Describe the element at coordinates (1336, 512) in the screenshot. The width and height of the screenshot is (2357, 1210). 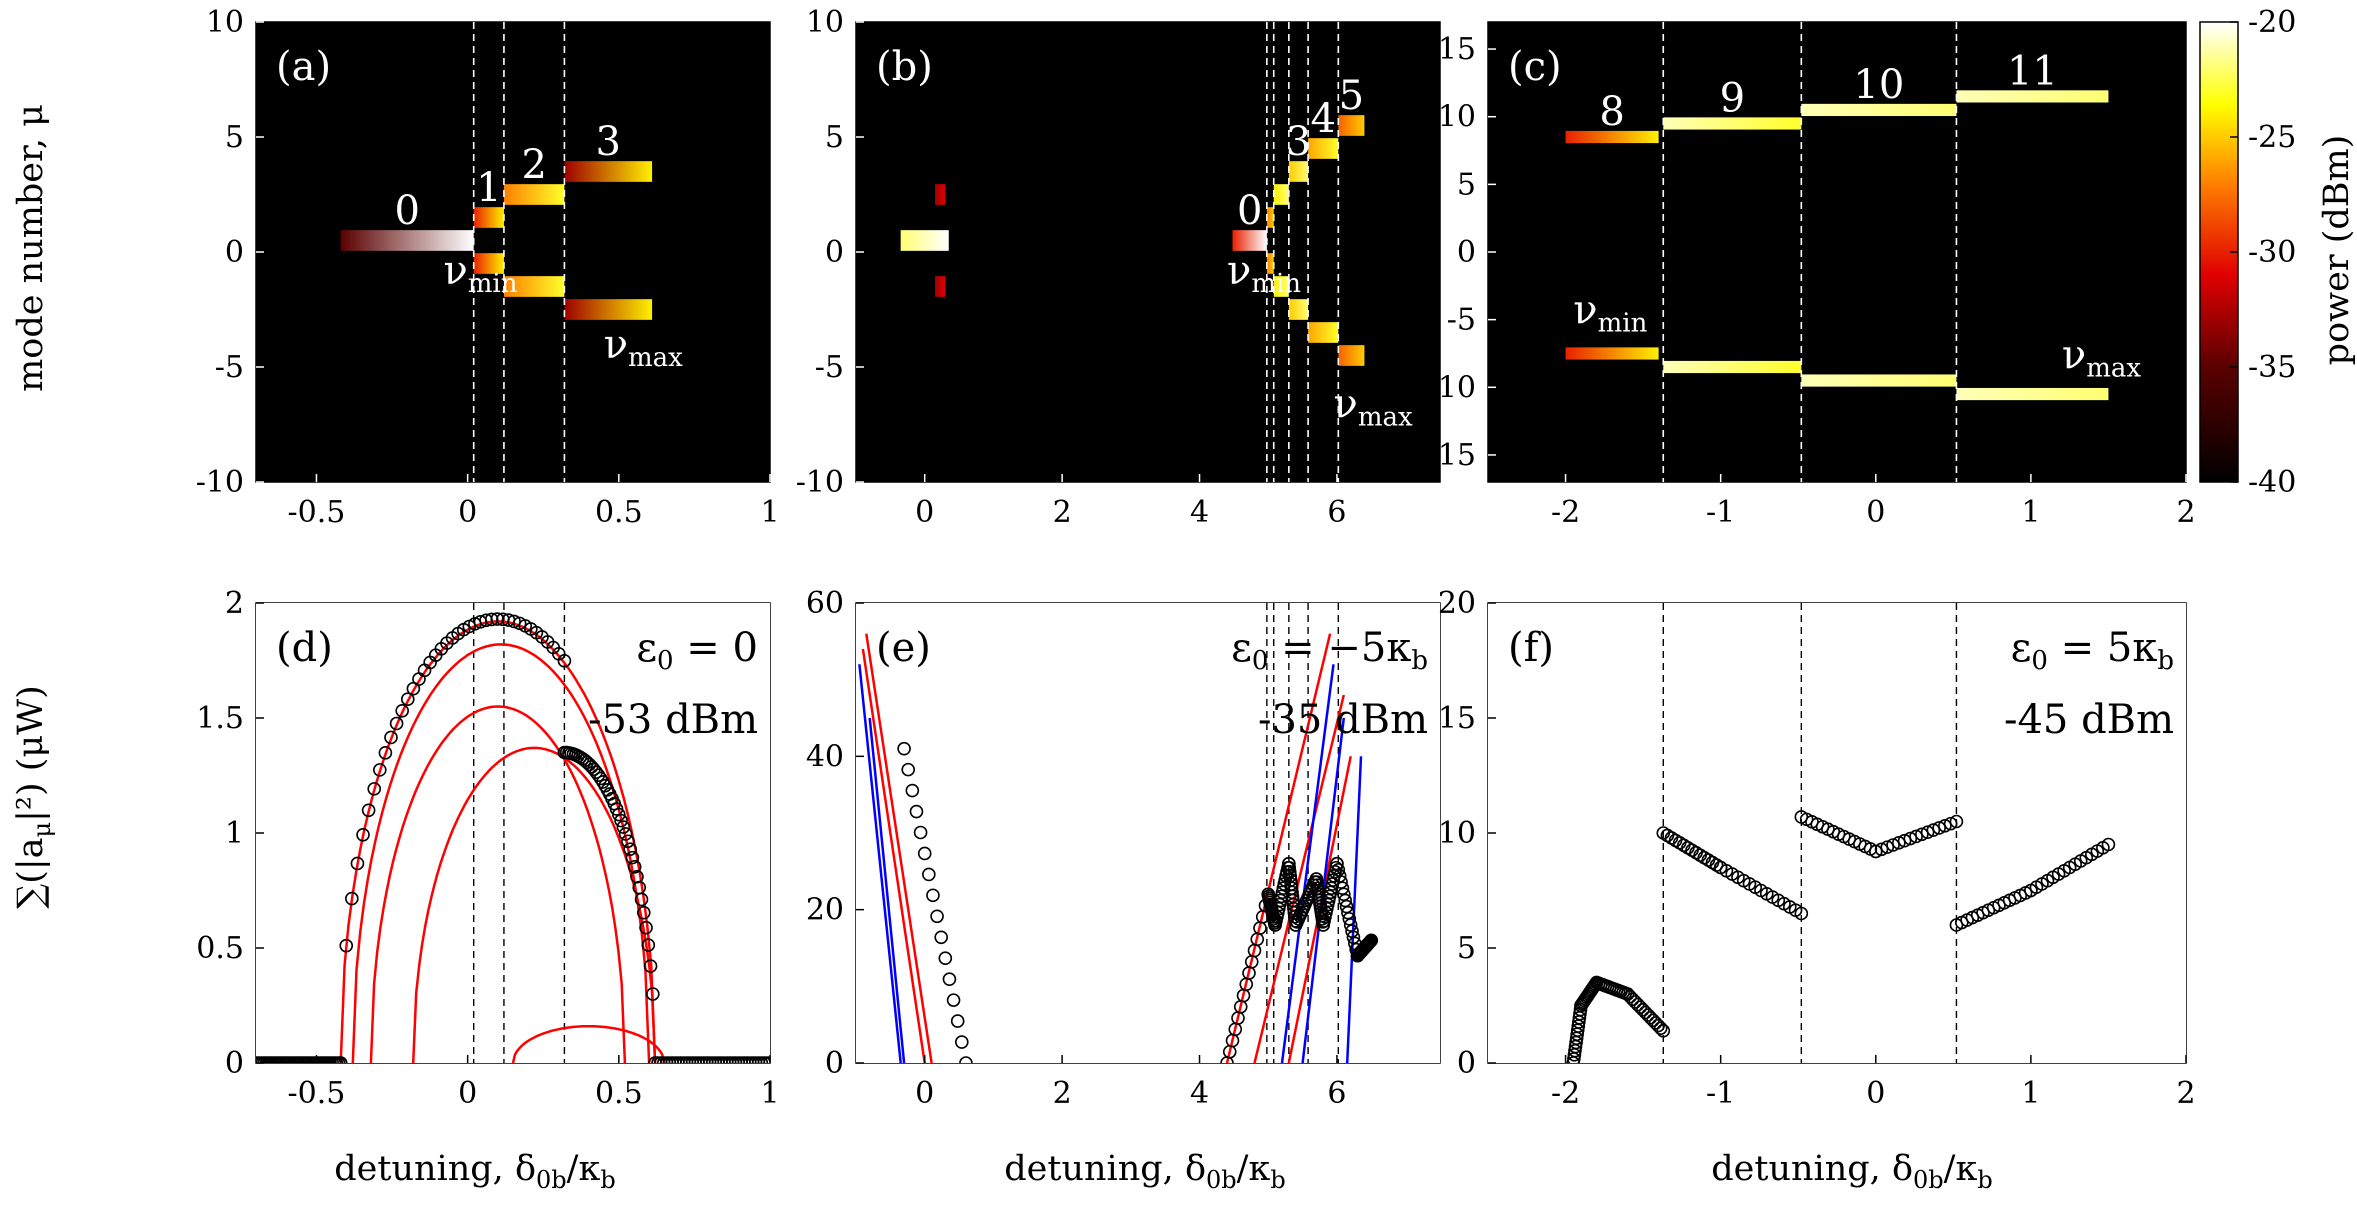
I see `x-tick-label: 6` at that location.